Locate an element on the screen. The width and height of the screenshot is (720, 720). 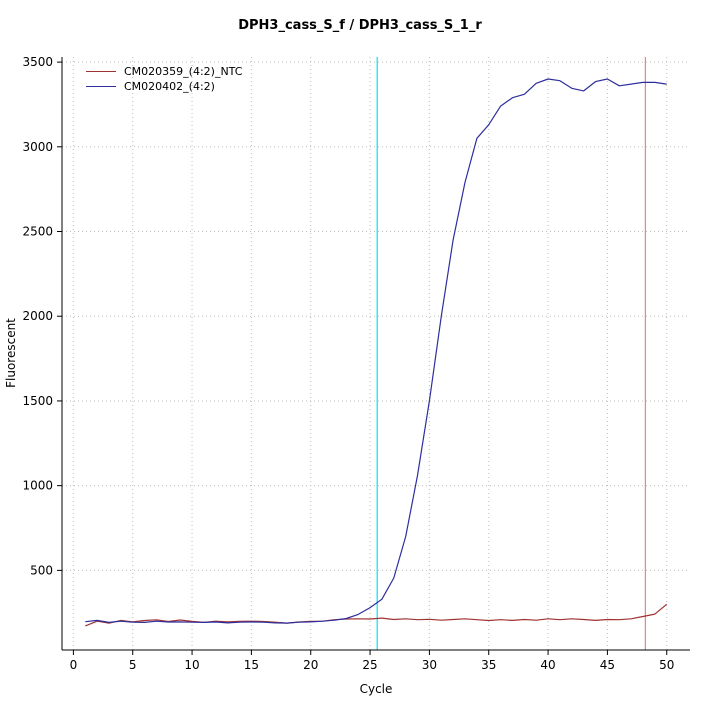
x-tick-label: 20 is located at coordinates (310, 665).